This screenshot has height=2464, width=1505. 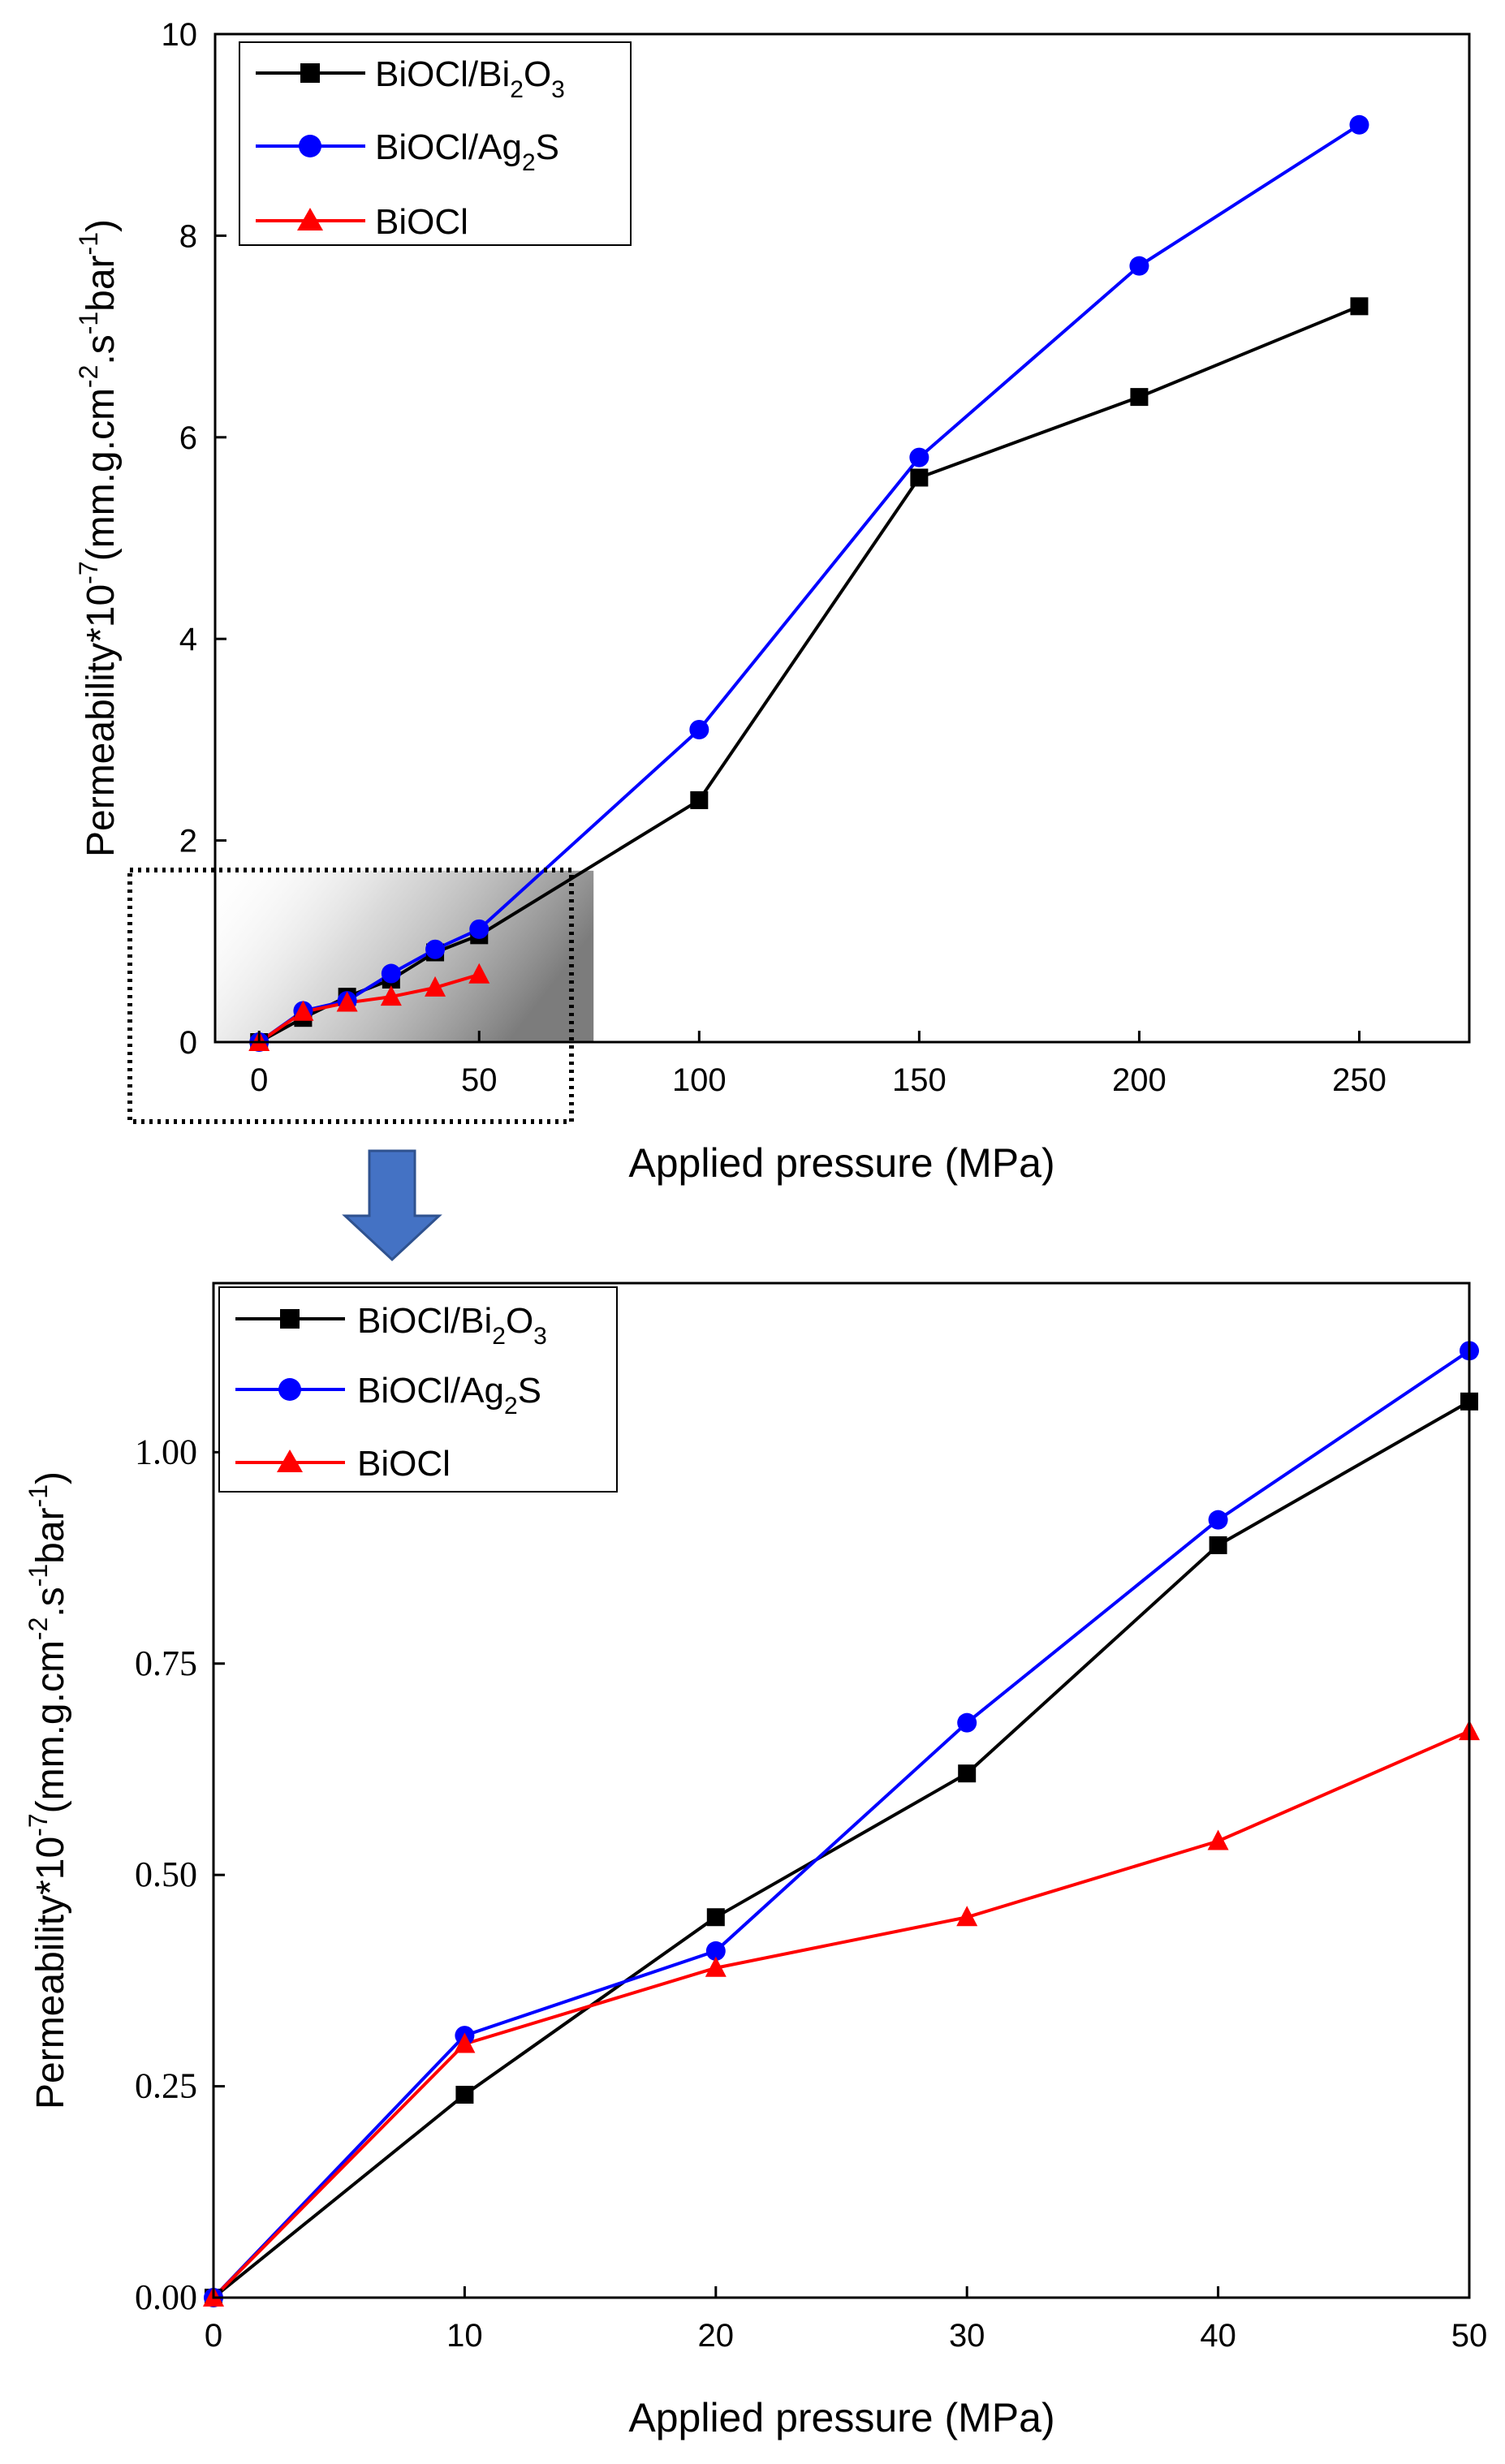 I want to click on down-arrow-icon, so click(x=392, y=1206).